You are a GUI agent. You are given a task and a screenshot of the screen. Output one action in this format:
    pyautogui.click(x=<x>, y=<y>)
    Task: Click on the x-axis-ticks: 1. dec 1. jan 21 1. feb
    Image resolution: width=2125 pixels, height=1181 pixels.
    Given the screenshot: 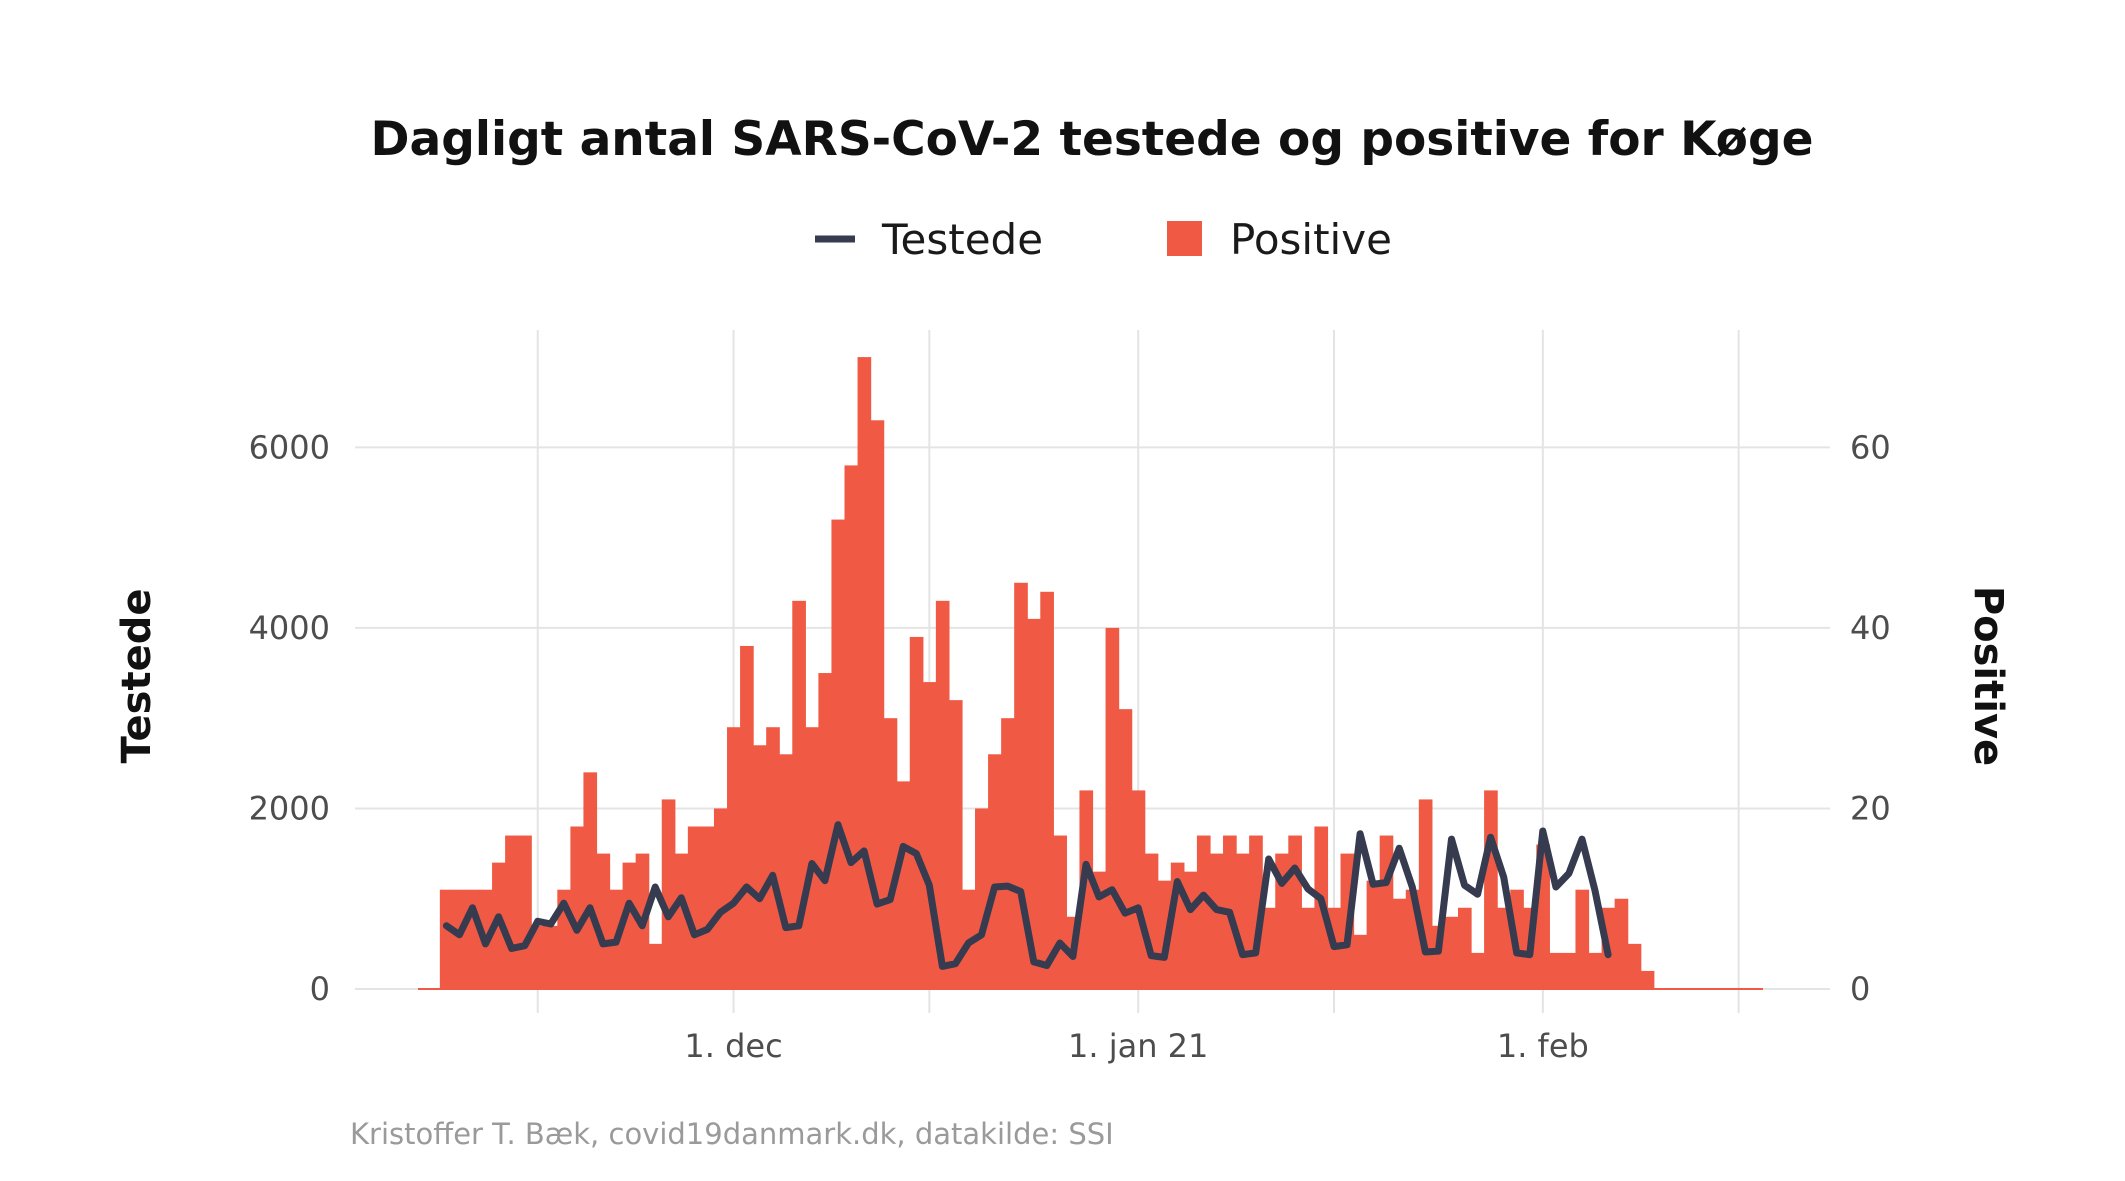 What is the action you would take?
    pyautogui.click(x=1136, y=1046)
    